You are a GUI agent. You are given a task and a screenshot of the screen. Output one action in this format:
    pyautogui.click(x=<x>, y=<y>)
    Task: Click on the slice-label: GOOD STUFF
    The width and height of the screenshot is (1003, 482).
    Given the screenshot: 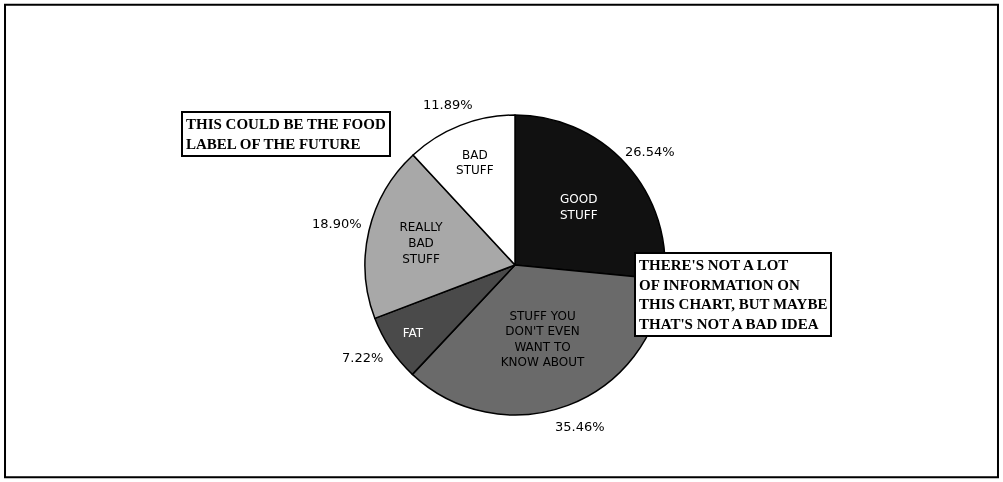 What is the action you would take?
    pyautogui.click(x=579, y=207)
    